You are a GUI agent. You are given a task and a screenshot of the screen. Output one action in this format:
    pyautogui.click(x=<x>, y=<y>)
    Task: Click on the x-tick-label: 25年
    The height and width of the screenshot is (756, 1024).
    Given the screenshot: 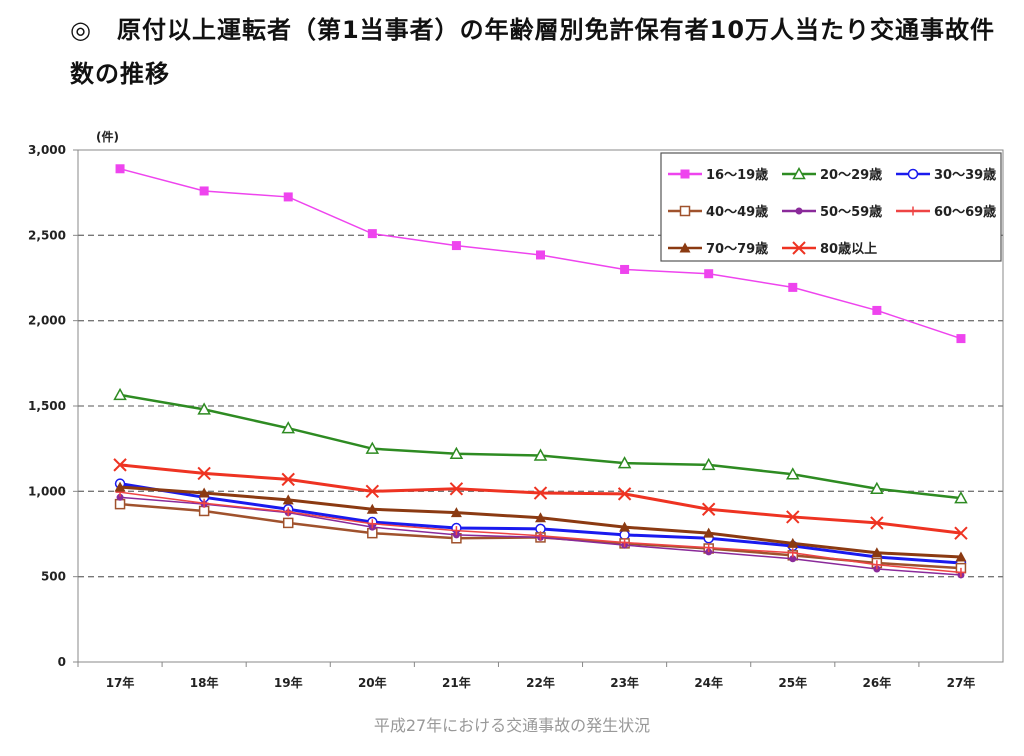 What is the action you would take?
    pyautogui.click(x=792, y=682)
    